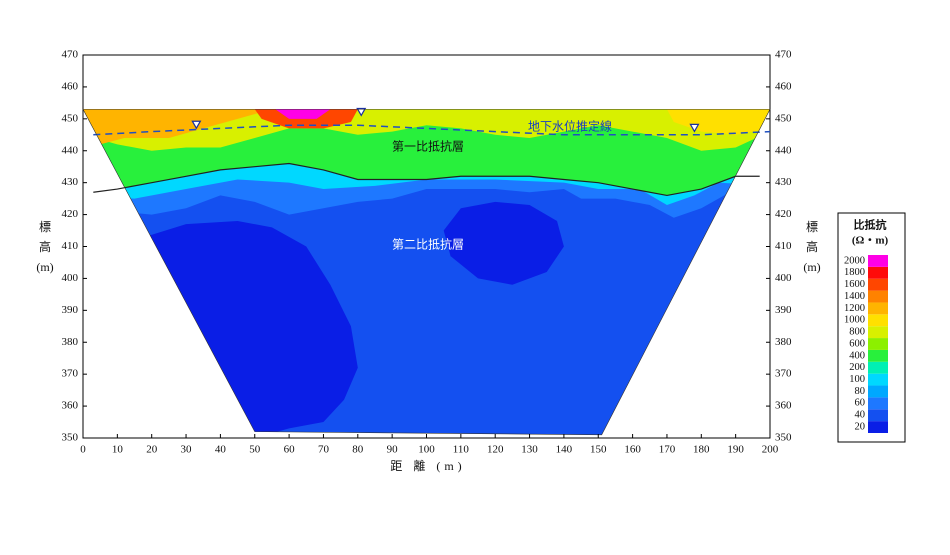  What do you see at coordinates (783, 55) in the screenshot?
I see `y2-tick-label: 470` at bounding box center [783, 55].